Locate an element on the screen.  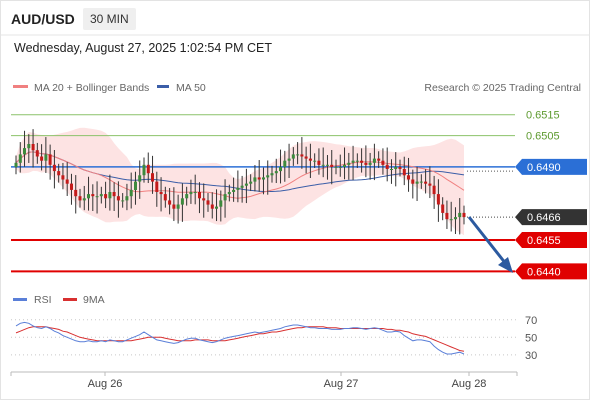
symbol-label: AUD/USD is located at coordinates (43, 19).